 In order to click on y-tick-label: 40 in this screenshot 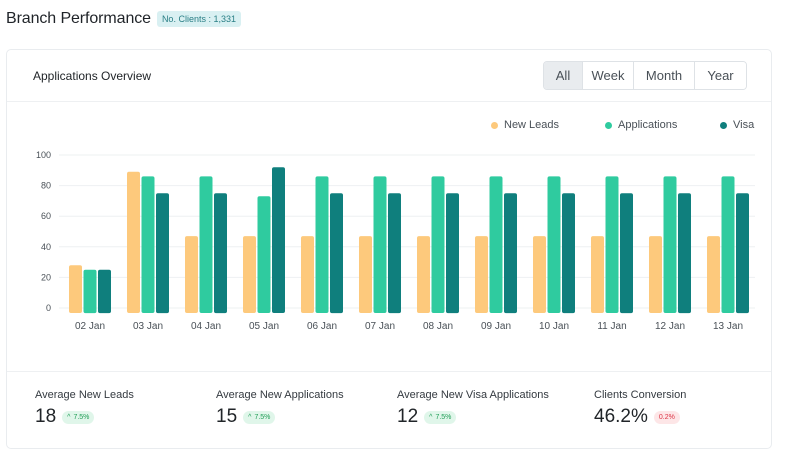, I will do `click(46, 247)`.